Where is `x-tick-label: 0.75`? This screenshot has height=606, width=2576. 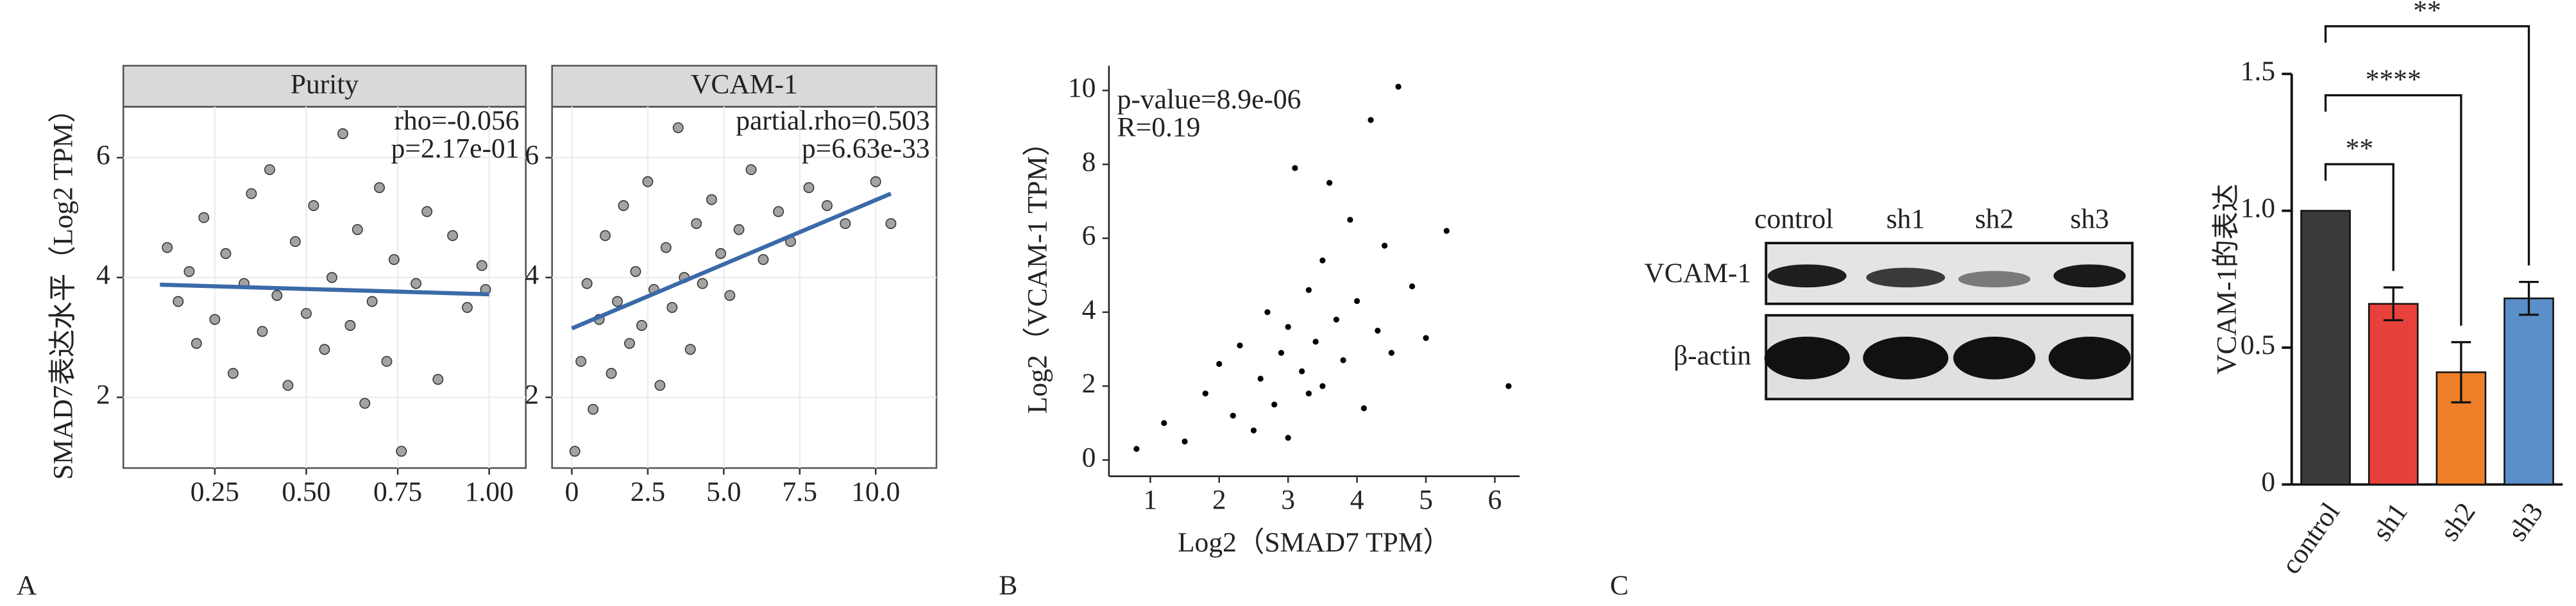 x-tick-label: 0.75 is located at coordinates (397, 492).